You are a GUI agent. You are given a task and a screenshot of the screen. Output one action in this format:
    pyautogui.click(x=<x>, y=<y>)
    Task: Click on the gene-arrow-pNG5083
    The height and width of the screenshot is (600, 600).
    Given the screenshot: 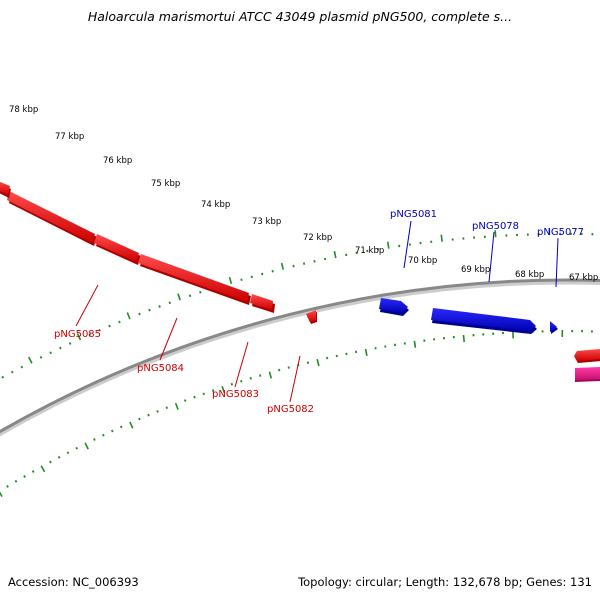 What is the action you would take?
    pyautogui.click(x=261, y=302)
    